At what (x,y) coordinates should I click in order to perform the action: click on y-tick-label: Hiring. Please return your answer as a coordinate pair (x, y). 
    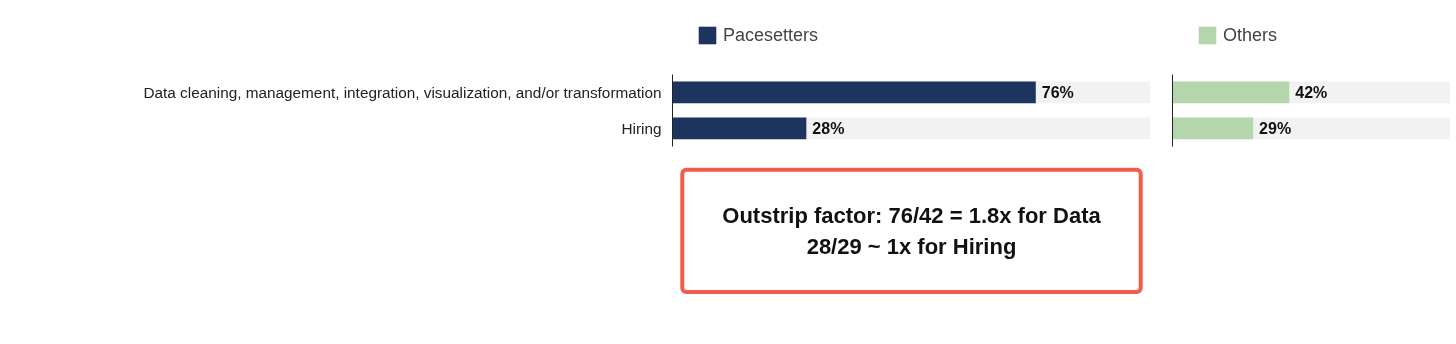
    Looking at the image, I should click on (641, 128).